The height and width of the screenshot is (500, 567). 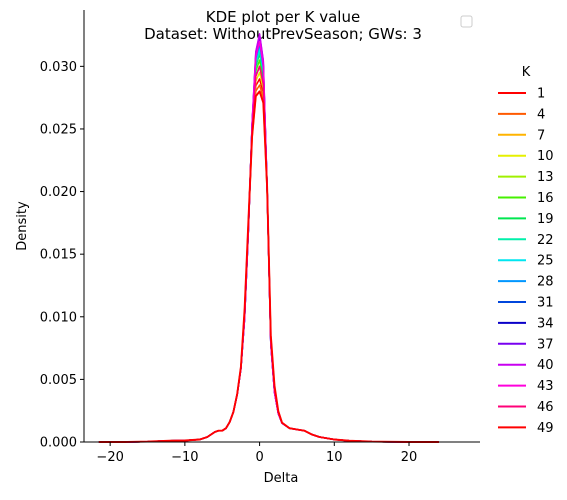 I want to click on empty-legend-box, so click(x=466, y=21).